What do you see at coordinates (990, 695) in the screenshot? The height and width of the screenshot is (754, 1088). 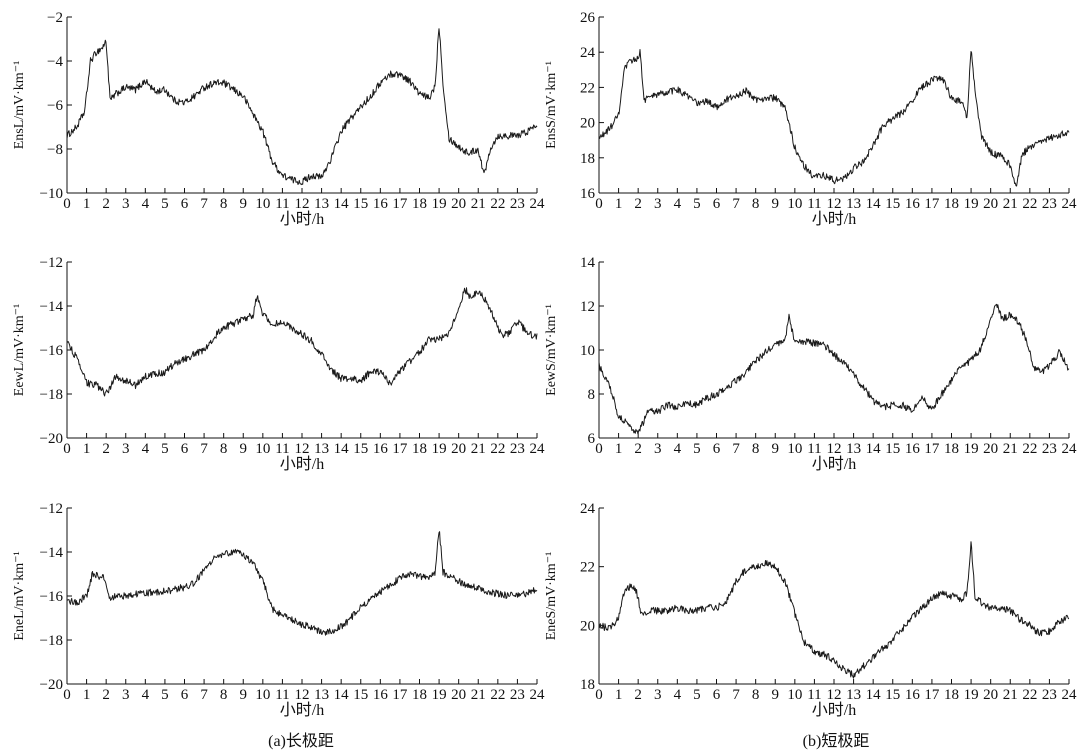 I see `x-tick-label: 20` at bounding box center [990, 695].